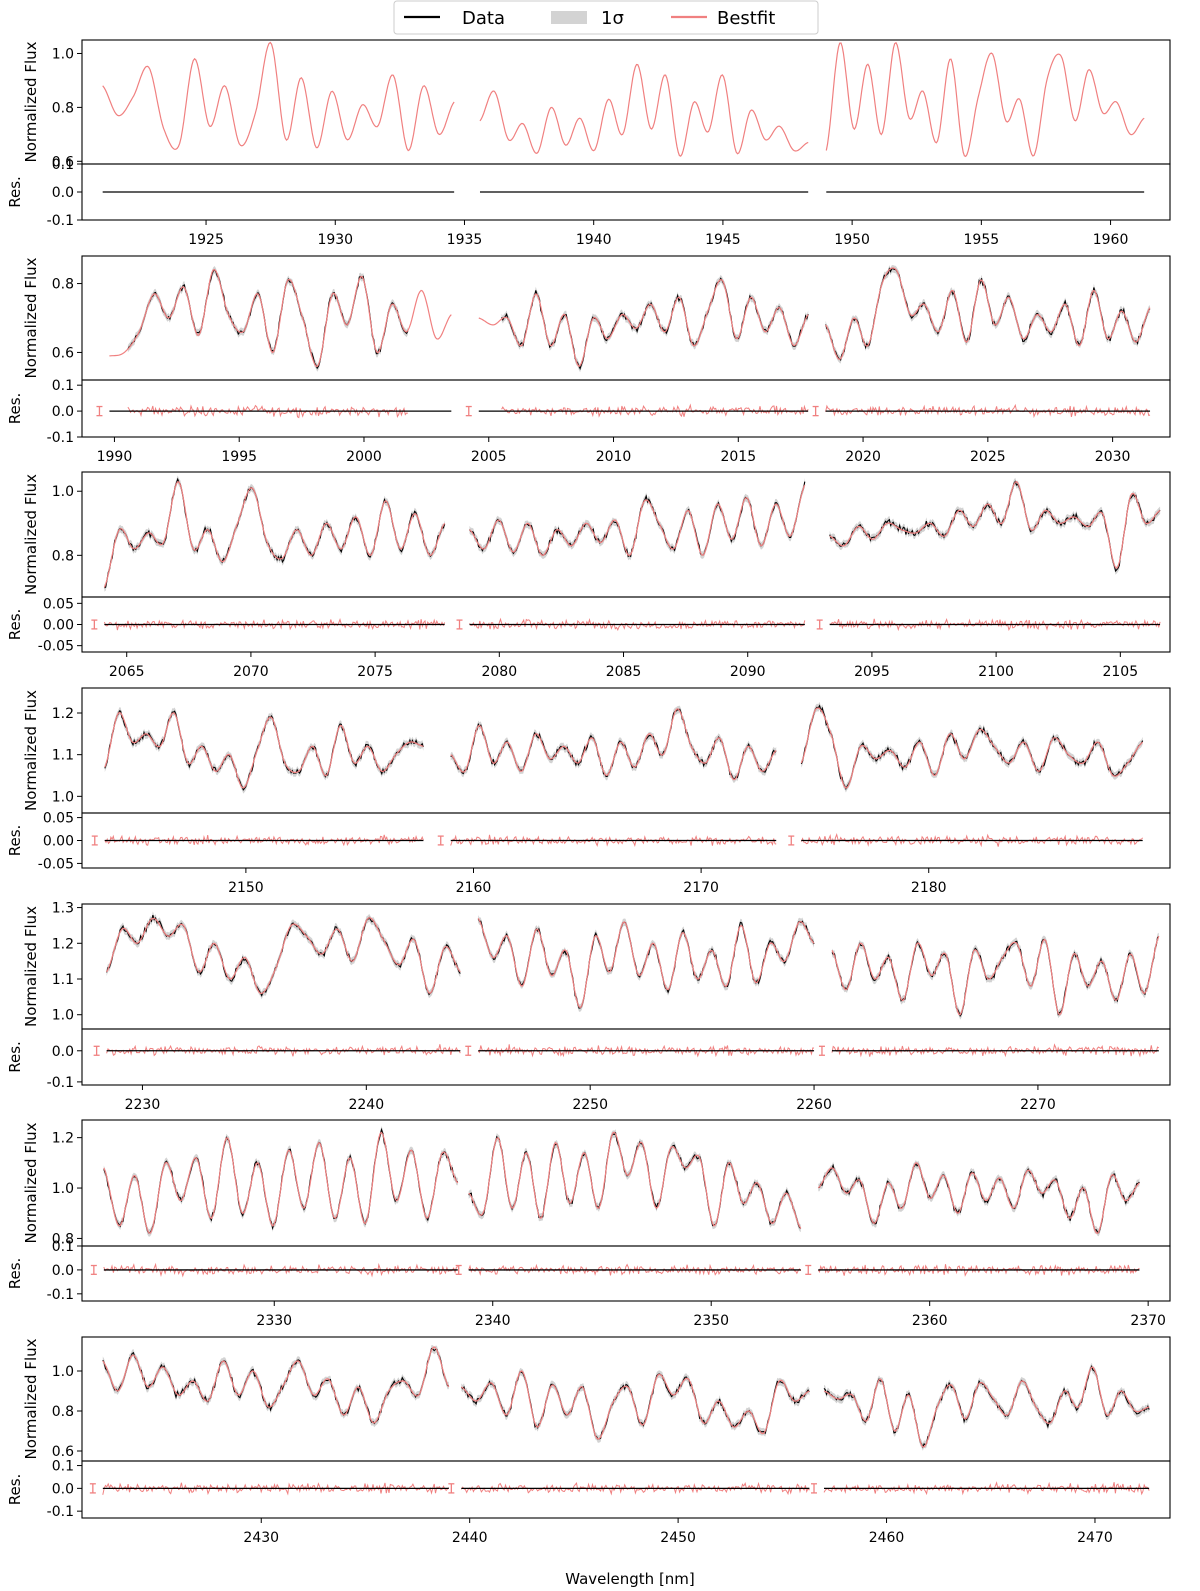  I want to click on x-tick-label: 2030, so click(1113, 457).